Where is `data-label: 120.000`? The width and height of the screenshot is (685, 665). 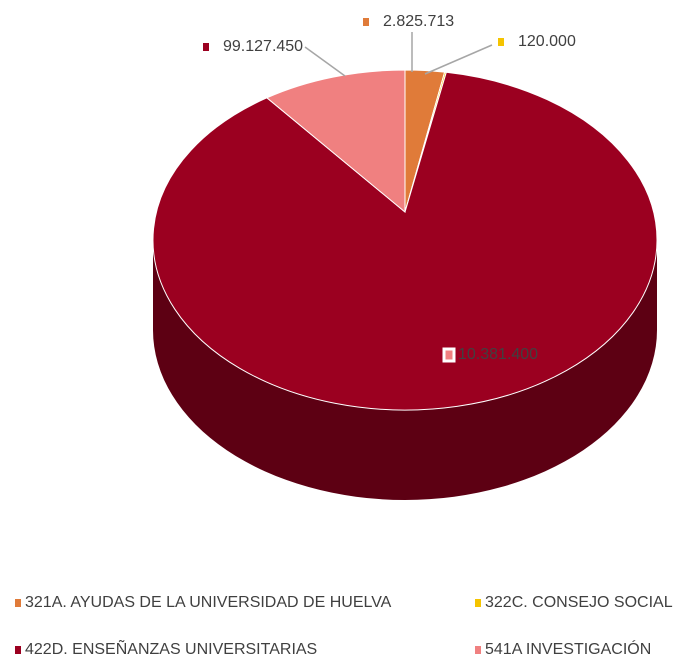 data-label: 120.000 is located at coordinates (547, 41).